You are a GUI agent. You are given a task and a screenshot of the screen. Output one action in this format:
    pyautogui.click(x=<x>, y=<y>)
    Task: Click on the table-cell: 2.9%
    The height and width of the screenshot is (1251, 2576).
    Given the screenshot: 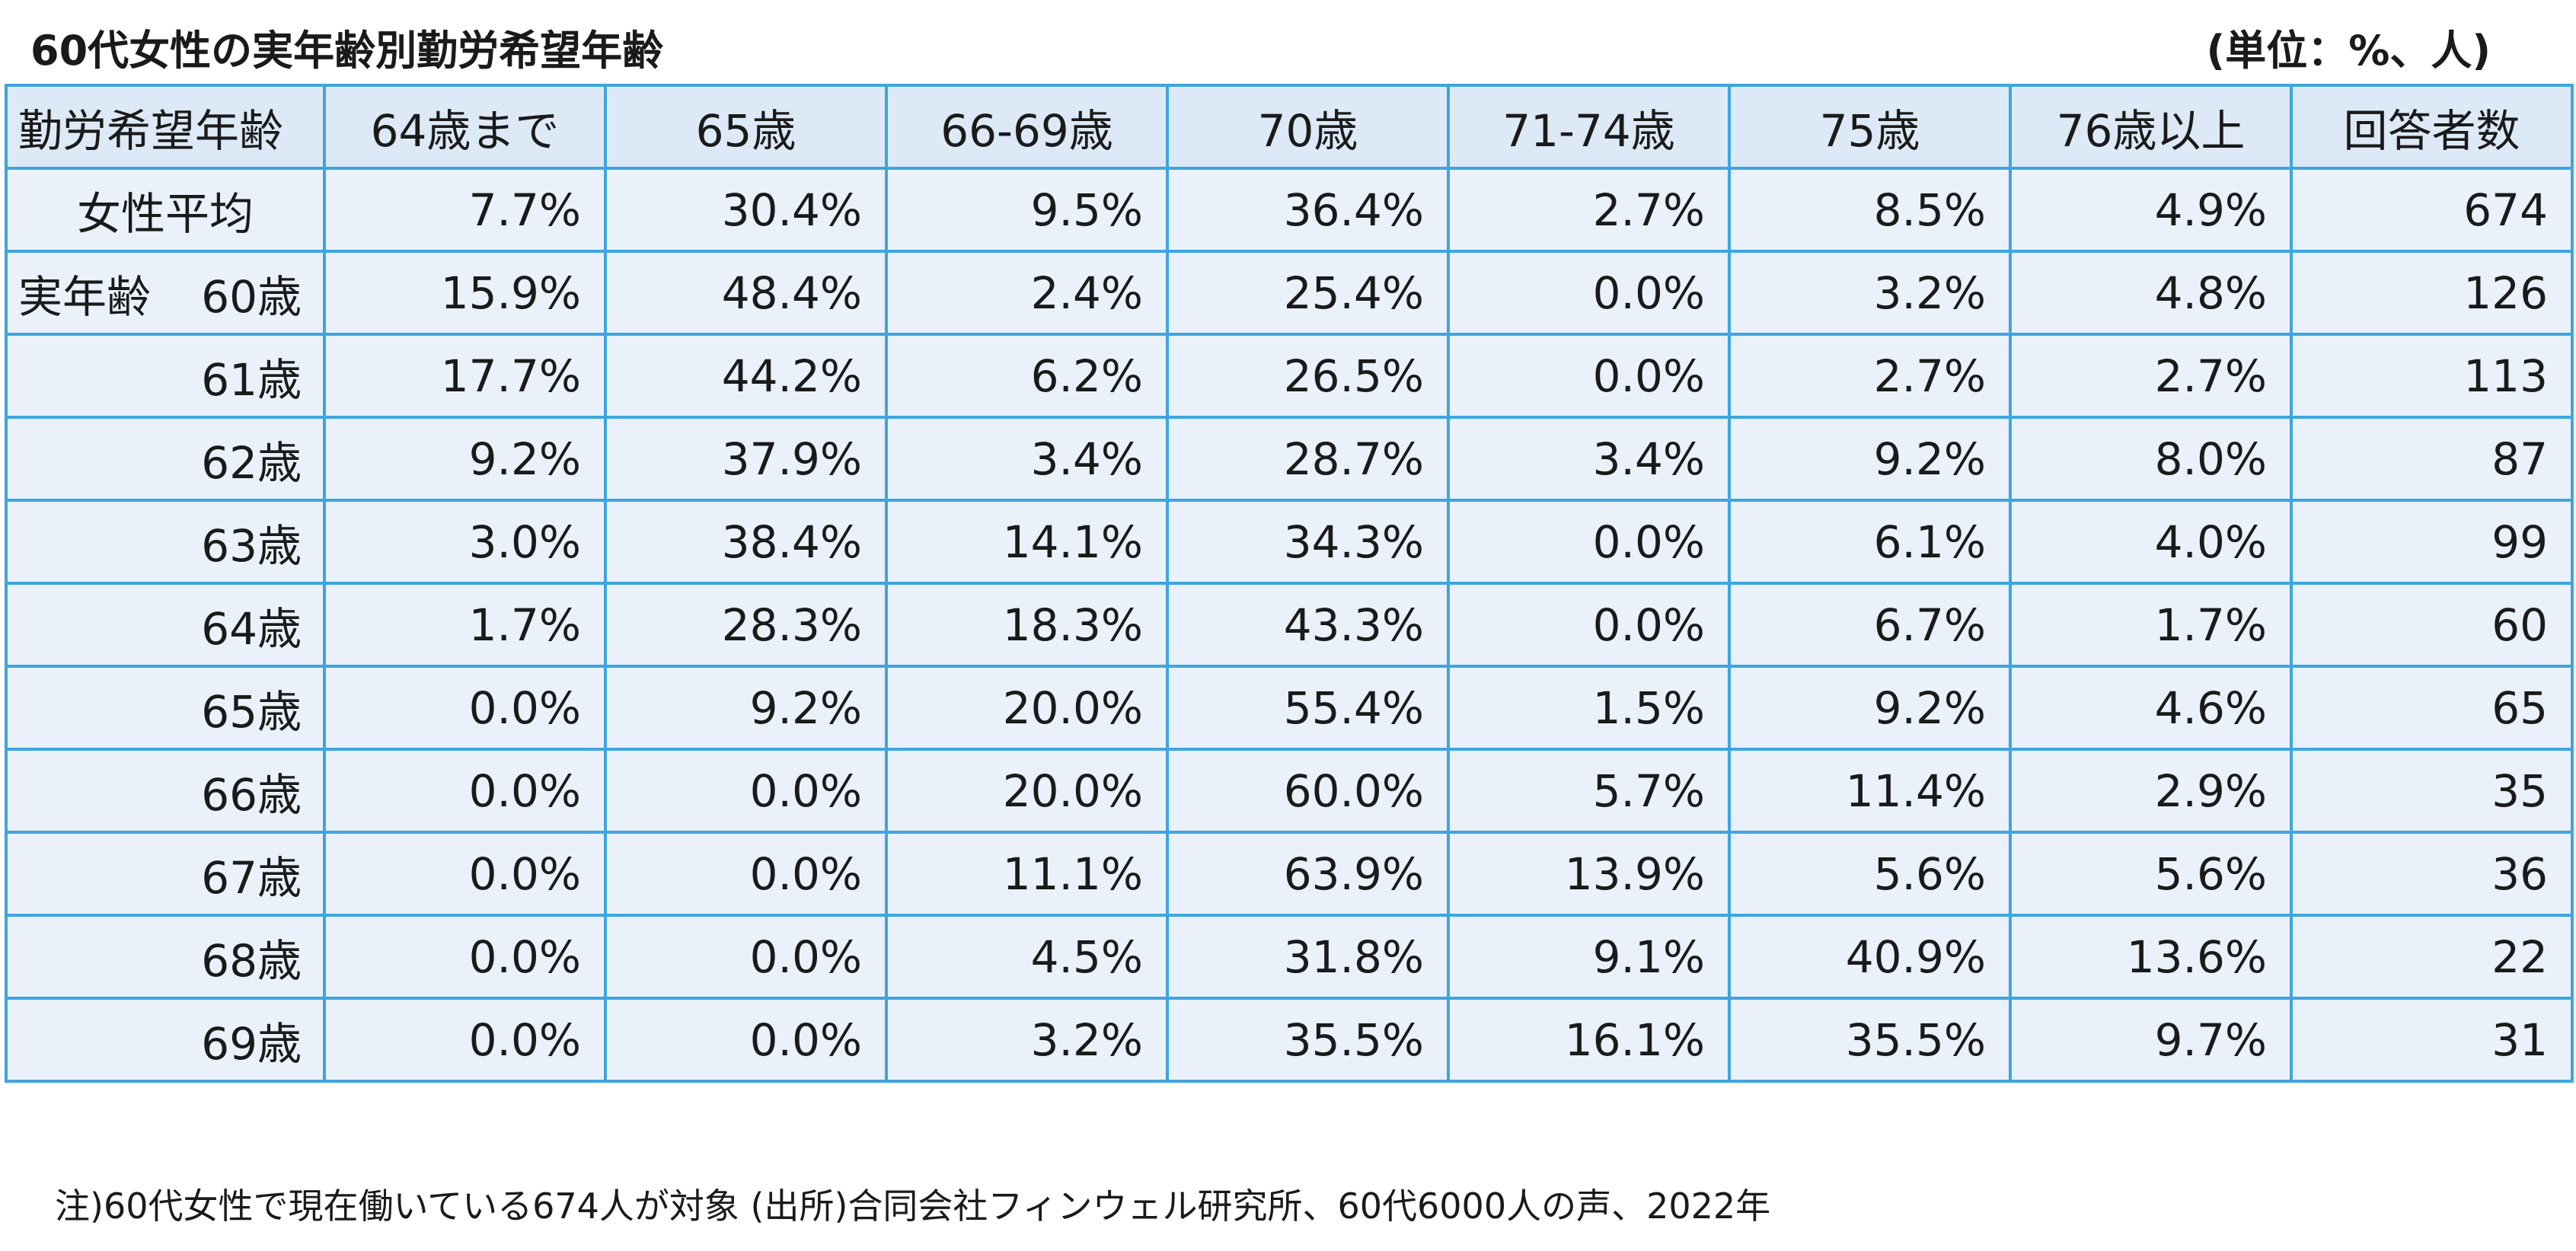 What is the action you would take?
    pyautogui.click(x=2151, y=791)
    